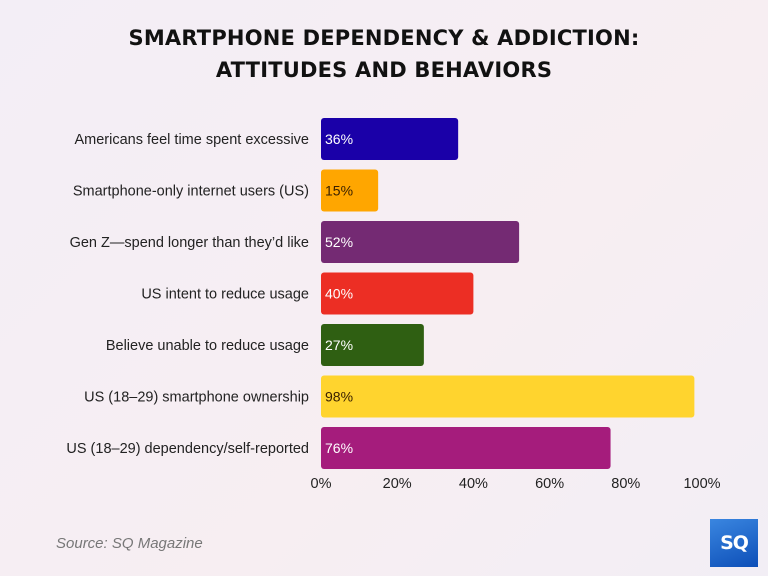 The height and width of the screenshot is (576, 768). Describe the element at coordinates (549, 484) in the screenshot. I see `x-tick-label: 60%` at that location.